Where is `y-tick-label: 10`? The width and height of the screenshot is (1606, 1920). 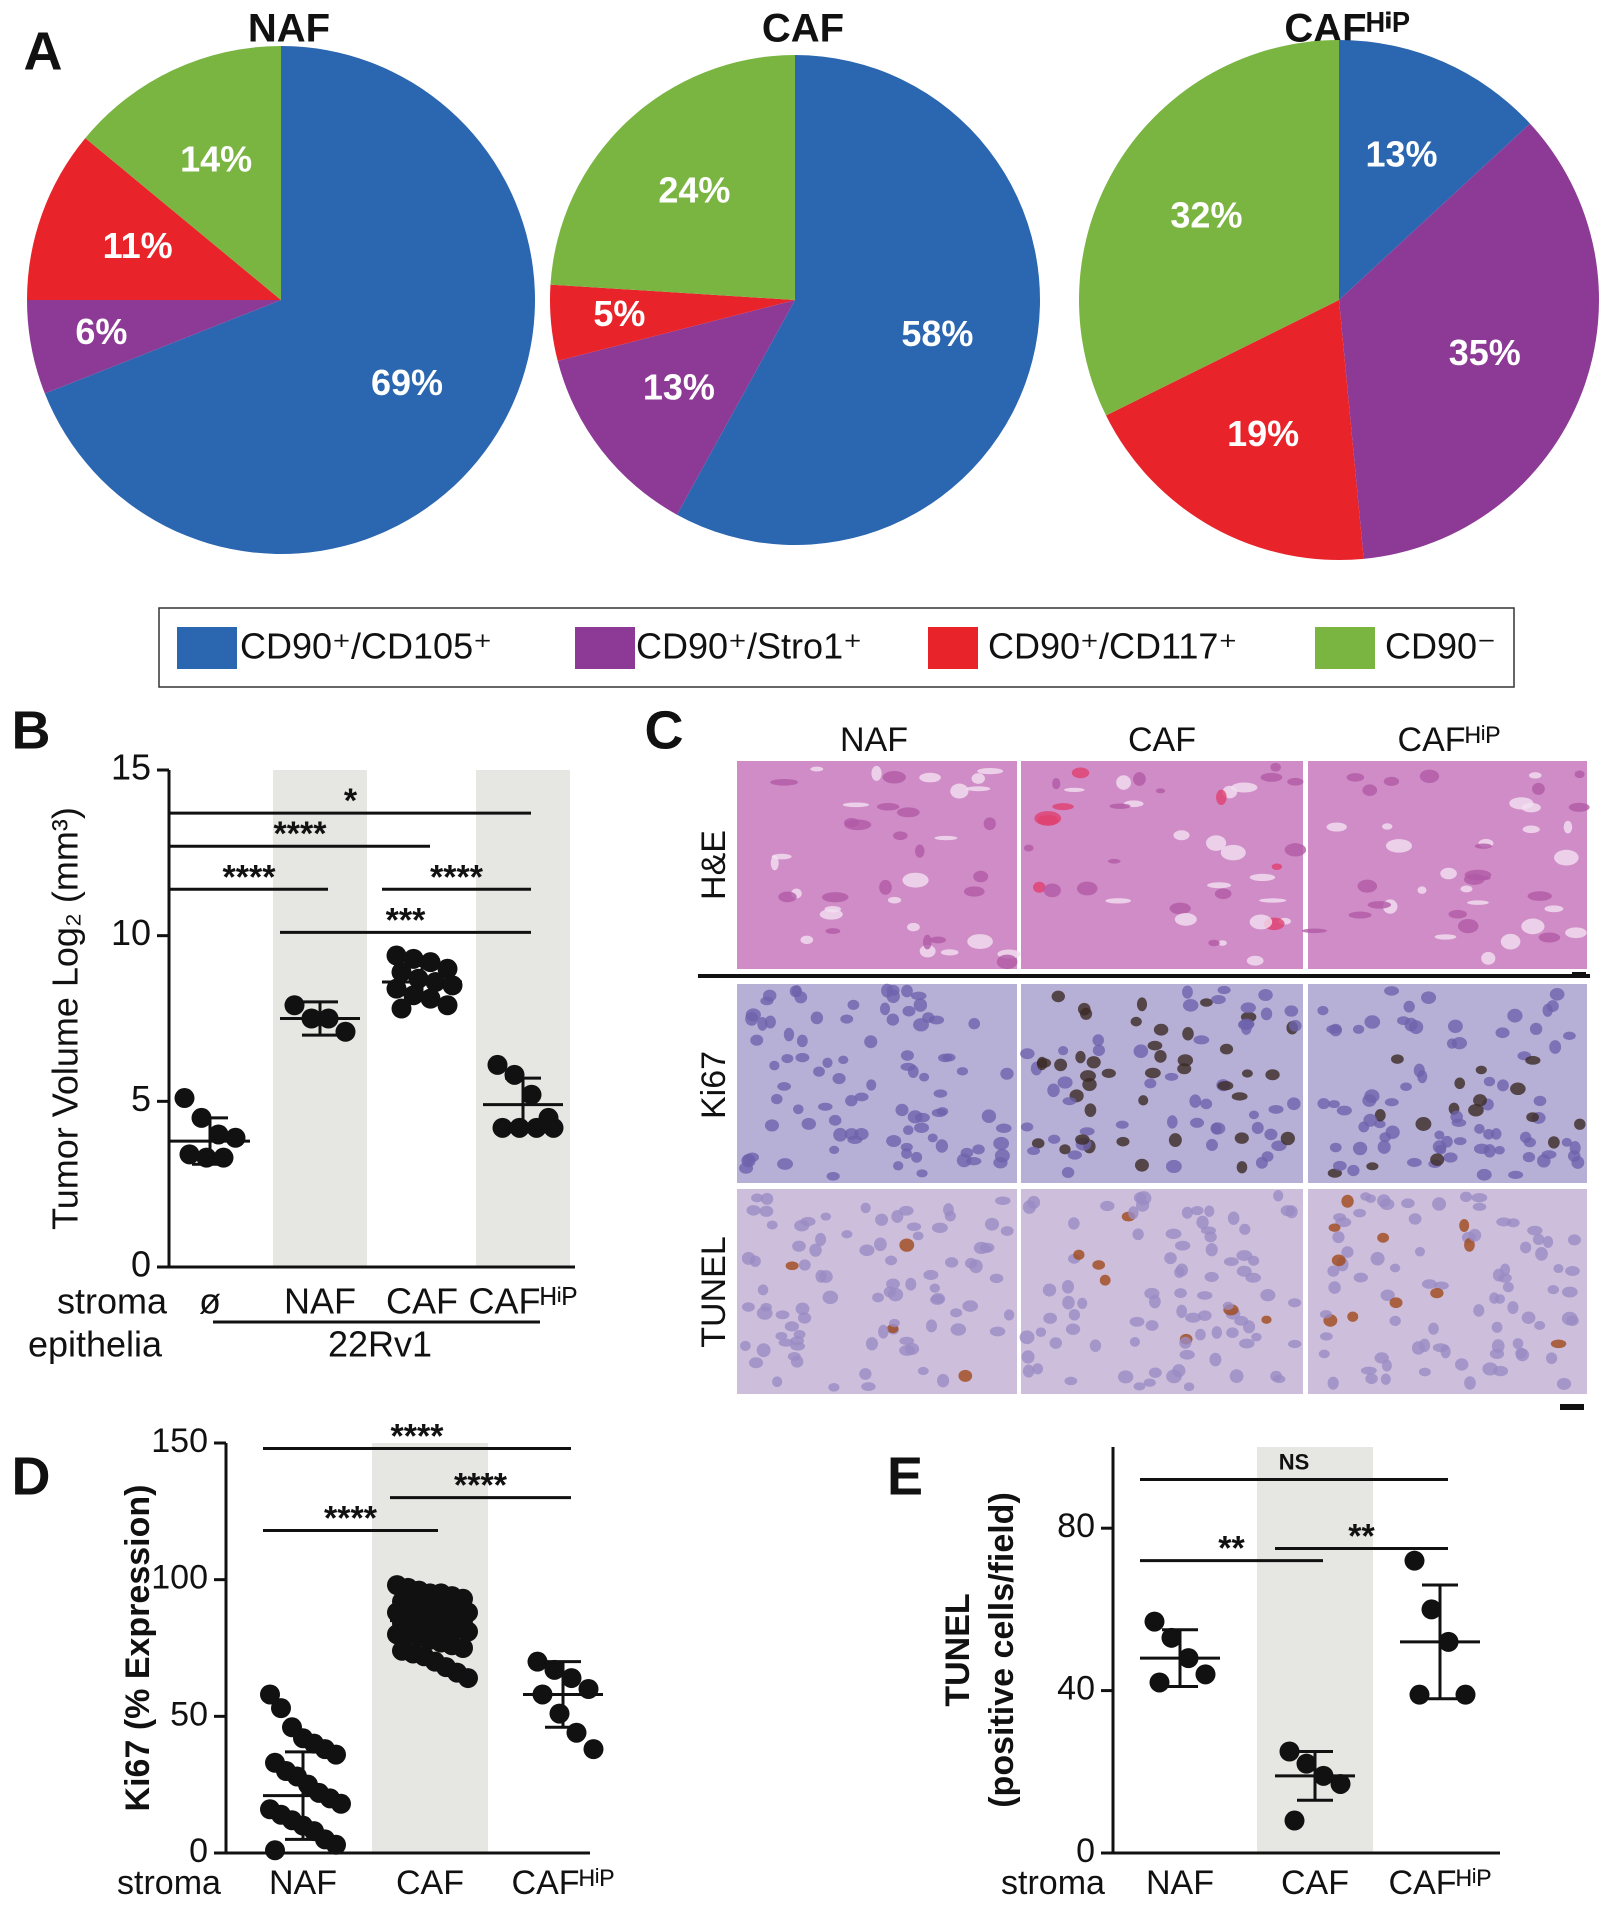 y-tick-label: 10 is located at coordinates (131, 932).